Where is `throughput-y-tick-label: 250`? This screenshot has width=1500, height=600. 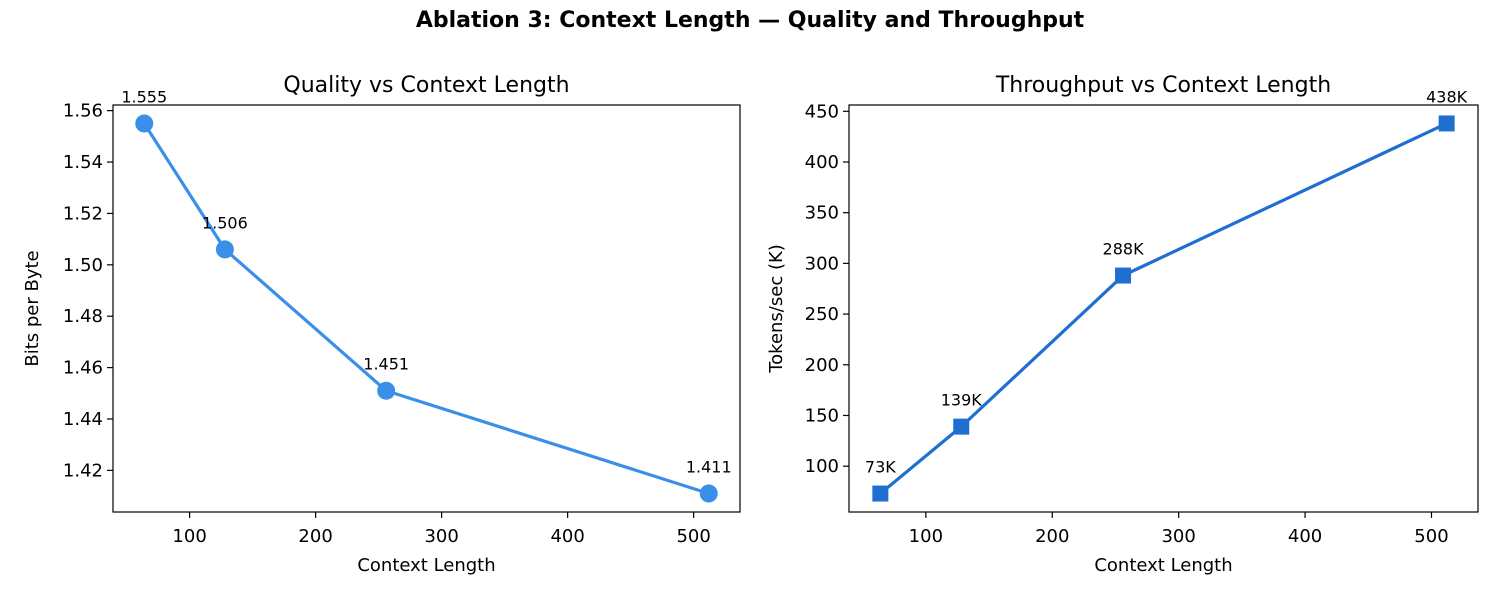
throughput-y-tick-label: 250 is located at coordinates (822, 314).